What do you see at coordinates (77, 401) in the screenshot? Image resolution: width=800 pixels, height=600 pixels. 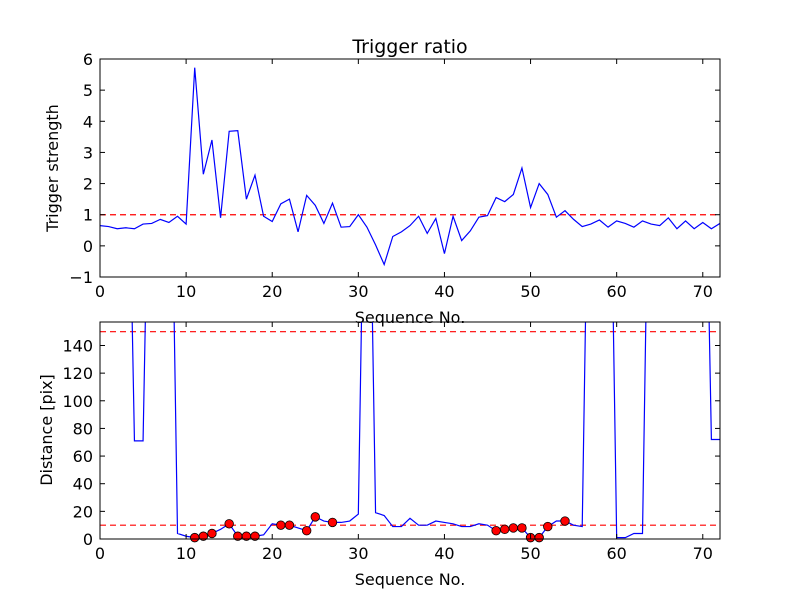 I see `y-tick-label: 100` at bounding box center [77, 401].